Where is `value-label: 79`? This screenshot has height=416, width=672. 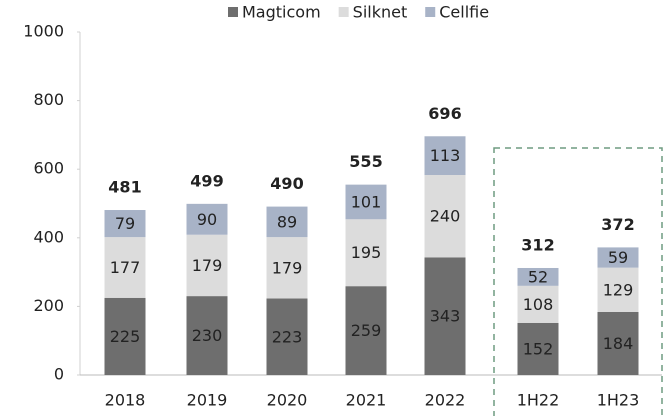
value-label: 79 is located at coordinates (125, 223).